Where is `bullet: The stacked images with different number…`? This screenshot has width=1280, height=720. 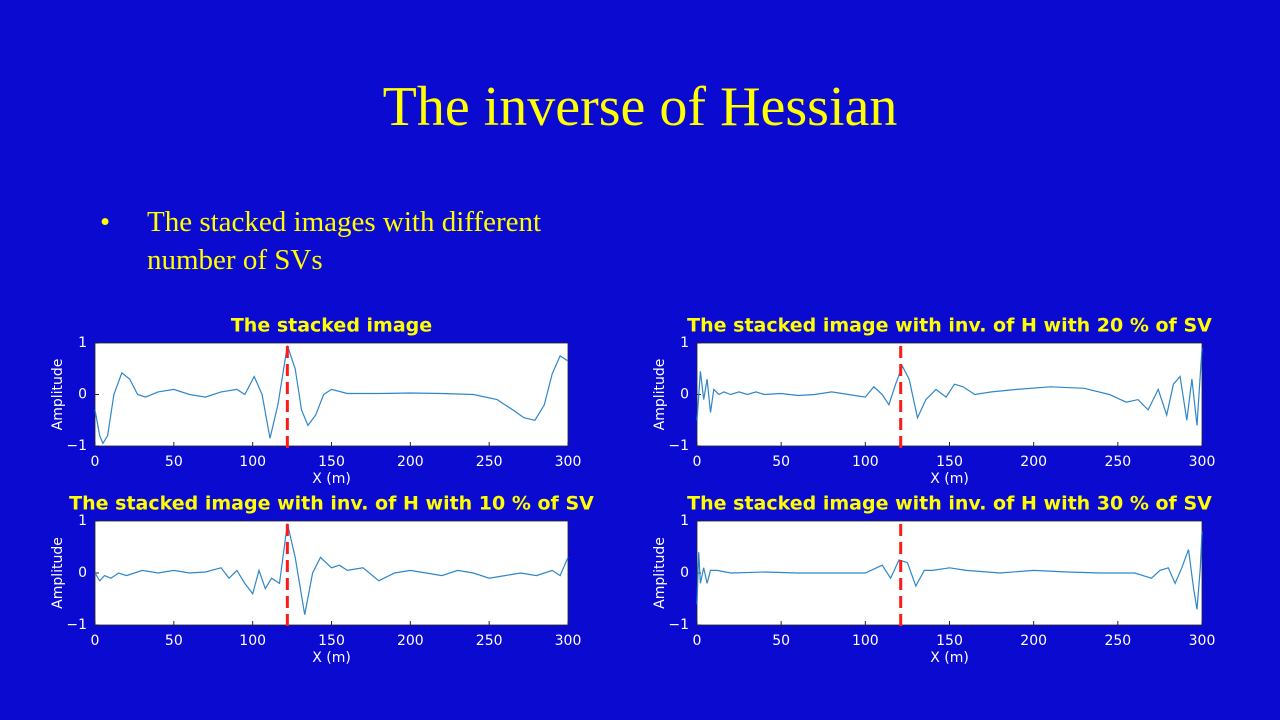 bullet: The stacked images with different number… is located at coordinates (346, 241).